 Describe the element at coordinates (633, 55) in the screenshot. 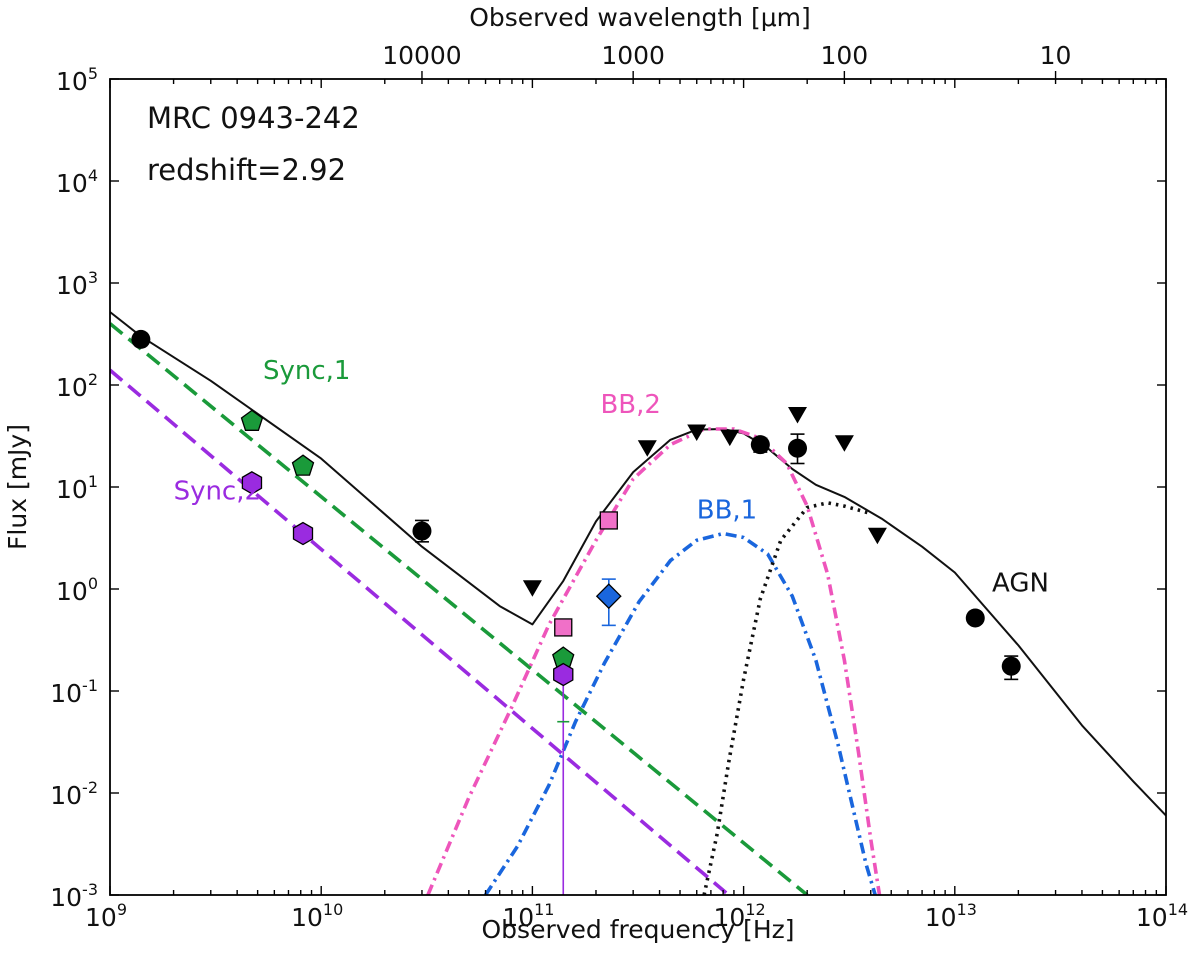

I see `top-tick-label: 1000` at that location.